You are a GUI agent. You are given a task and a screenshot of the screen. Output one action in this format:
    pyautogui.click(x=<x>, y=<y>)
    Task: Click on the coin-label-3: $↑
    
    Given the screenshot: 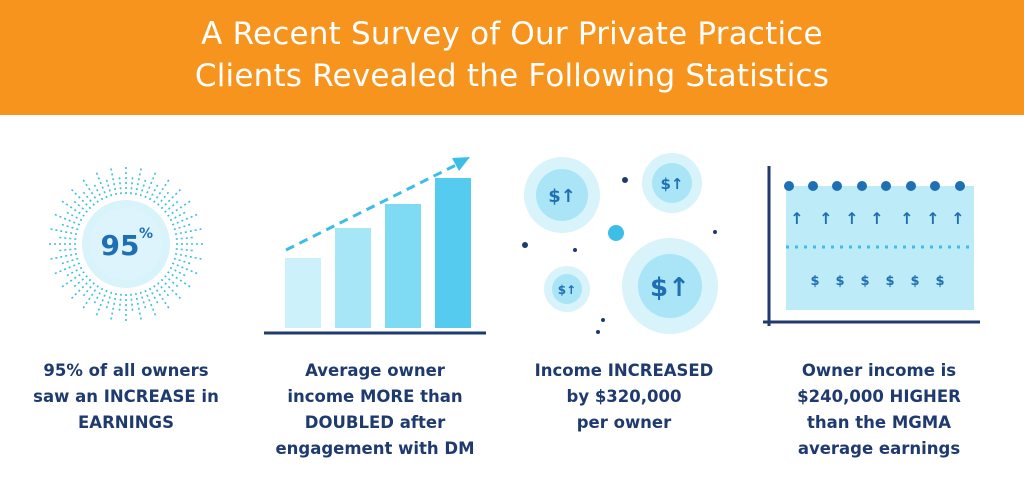 What is the action you would take?
    pyautogui.click(x=567, y=290)
    